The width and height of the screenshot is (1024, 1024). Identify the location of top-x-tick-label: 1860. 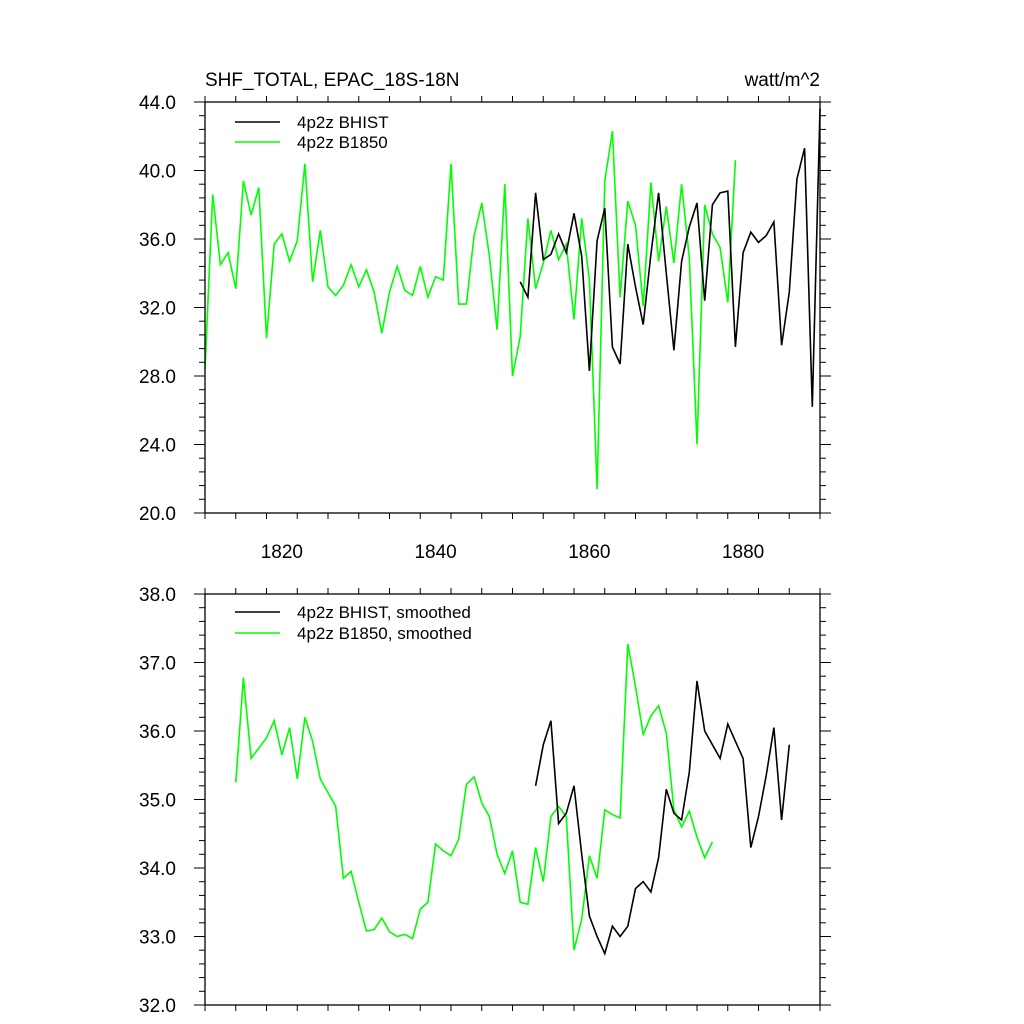
(589, 552).